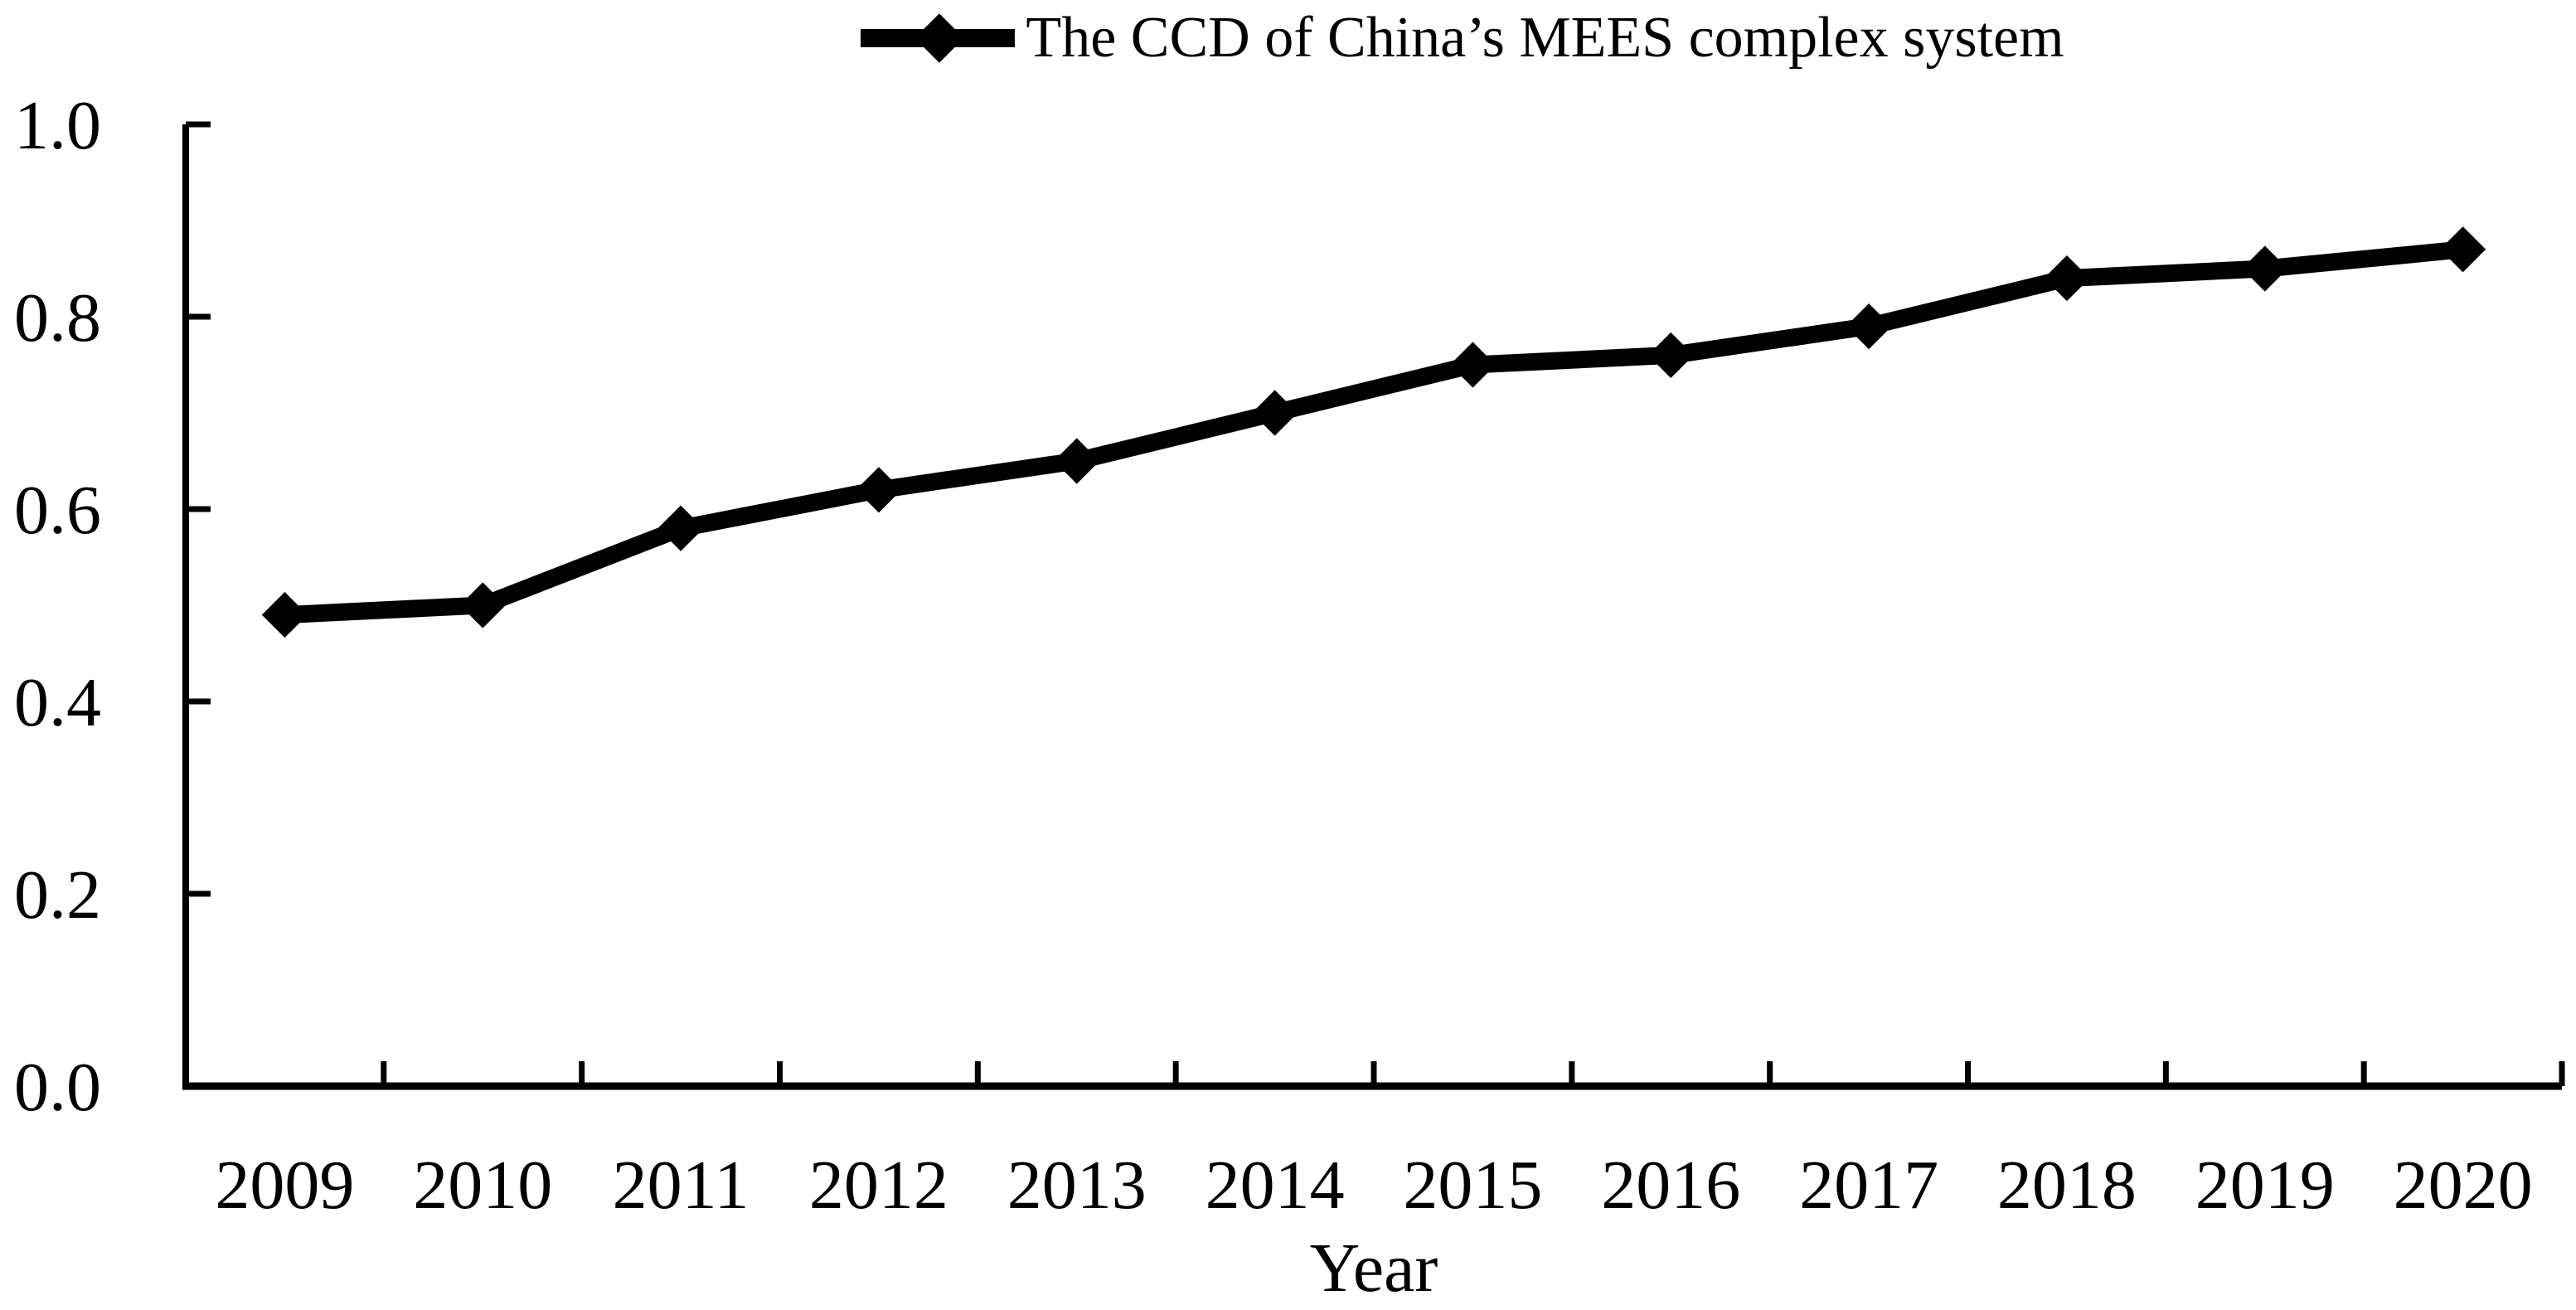 The height and width of the screenshot is (1310, 2576). I want to click on y-axis-tick-label: 0.6, so click(57, 510).